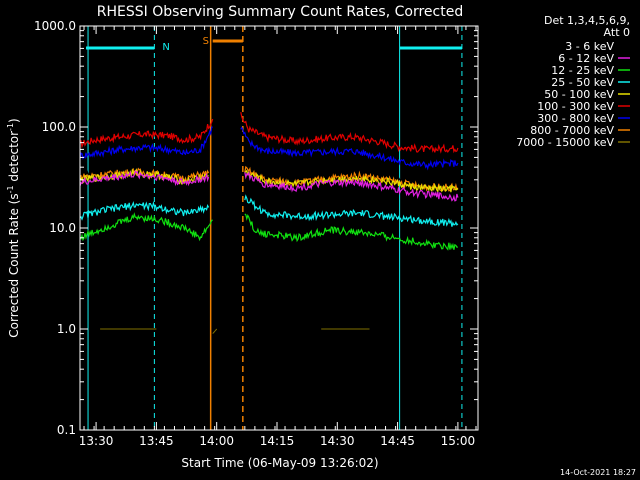  I want to click on x-tick-label: 14:30, so click(337, 441).